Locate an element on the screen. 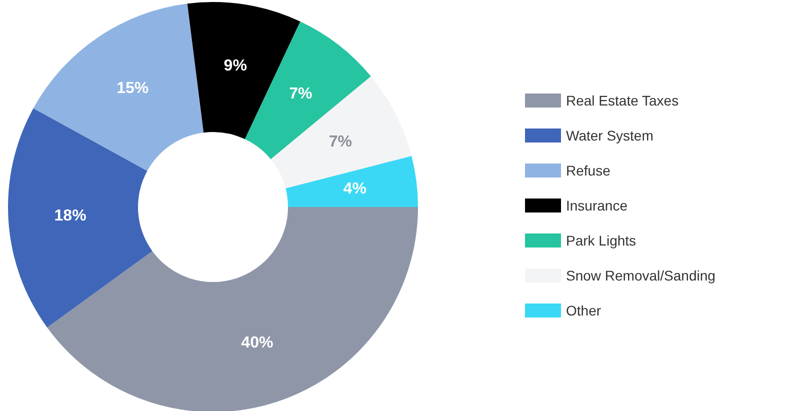 The image size is (803, 411). legend-label: Real Estate Taxes is located at coordinates (622, 100).